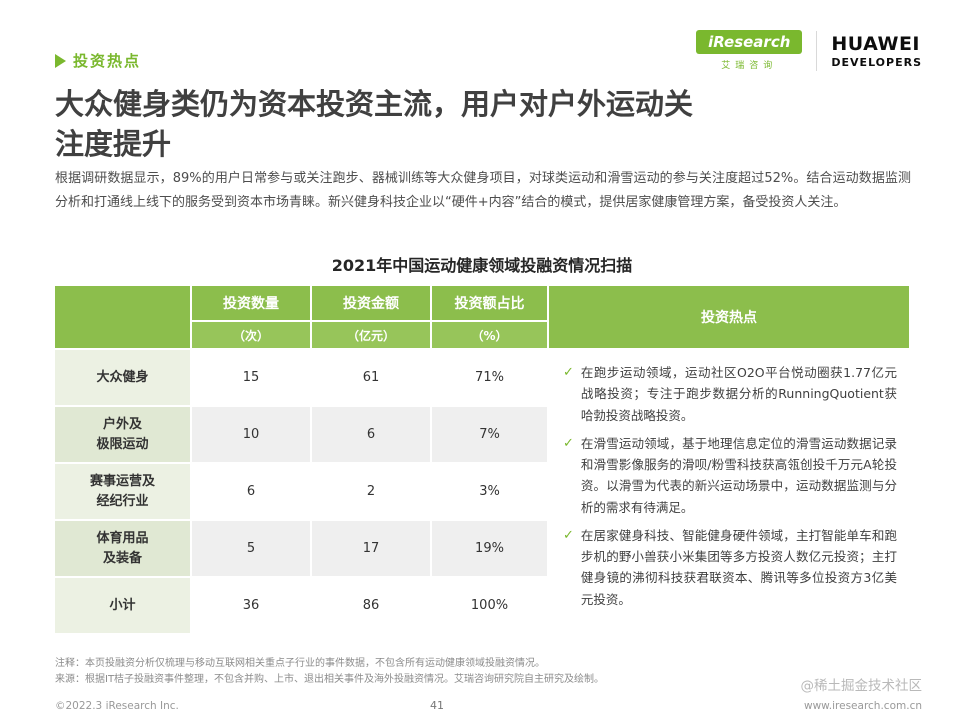 Image resolution: width=960 pixels, height=720 pixels. What do you see at coordinates (371, 335) in the screenshot?
I see `subheader-amount: （亿元）` at bounding box center [371, 335].